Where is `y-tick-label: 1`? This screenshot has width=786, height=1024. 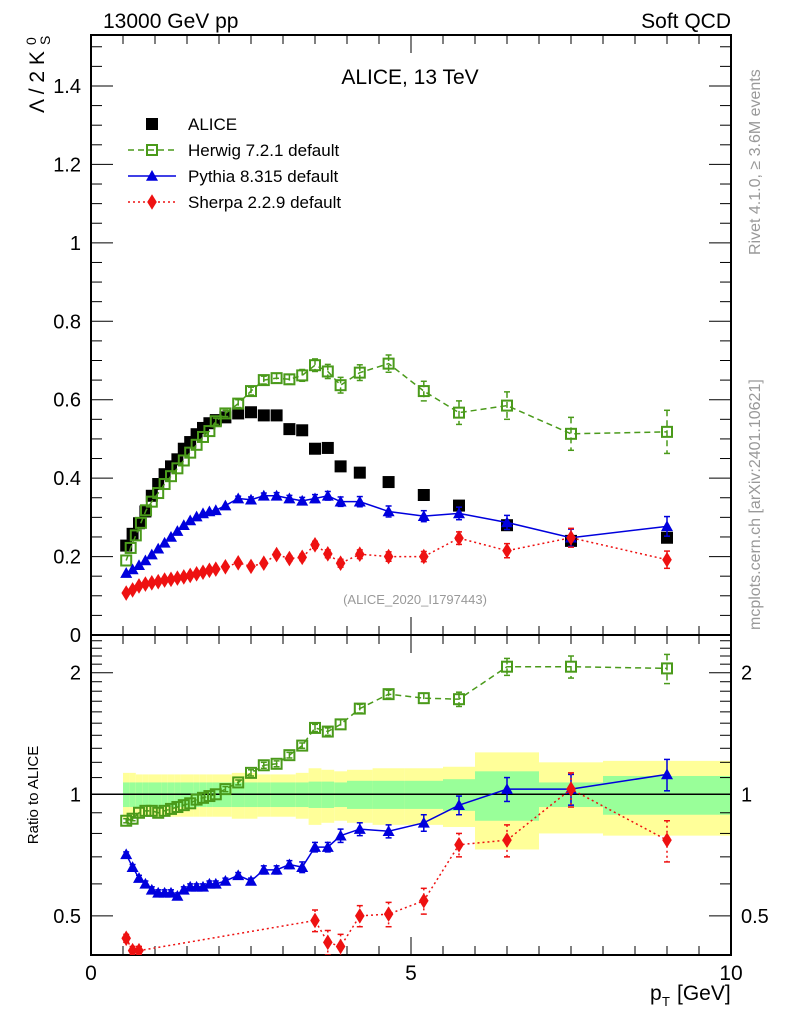
y-tick-label: 1 is located at coordinates (75, 244).